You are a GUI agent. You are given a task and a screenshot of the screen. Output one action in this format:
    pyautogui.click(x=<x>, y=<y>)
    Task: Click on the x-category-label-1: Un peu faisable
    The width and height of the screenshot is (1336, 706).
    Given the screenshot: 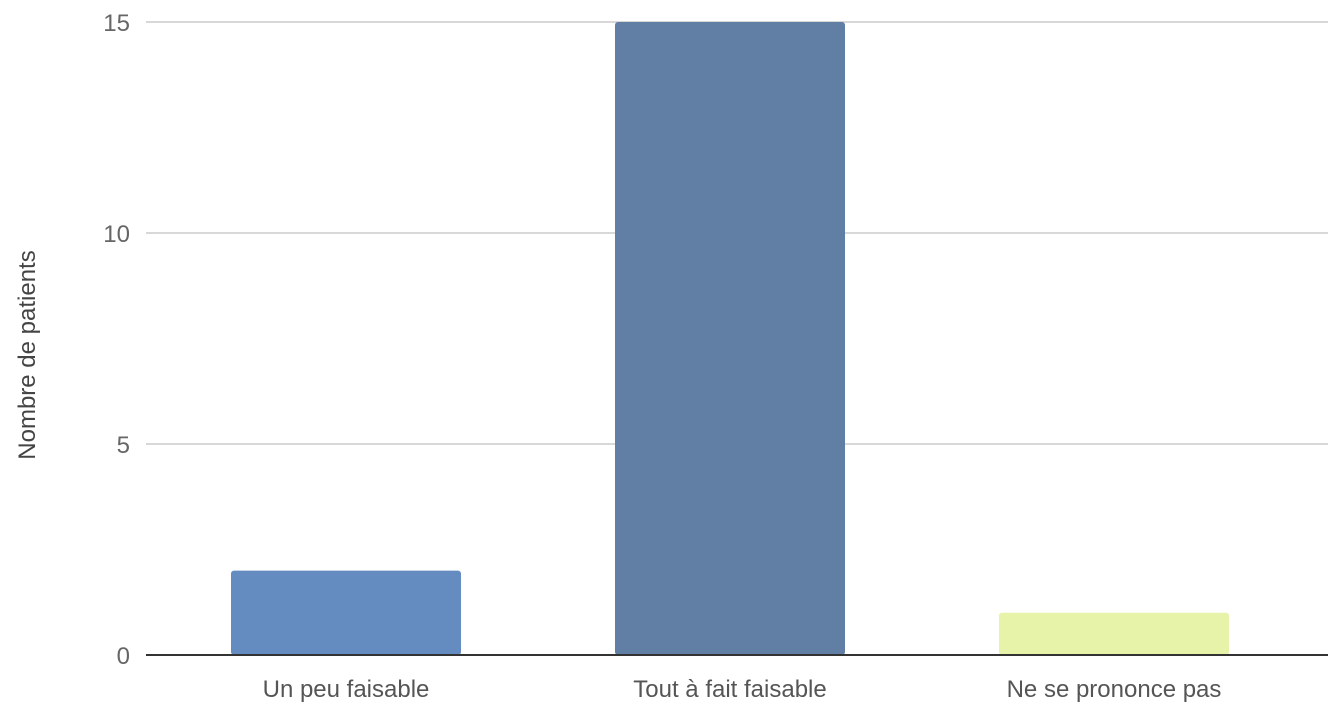 What is the action you would take?
    pyautogui.click(x=346, y=689)
    